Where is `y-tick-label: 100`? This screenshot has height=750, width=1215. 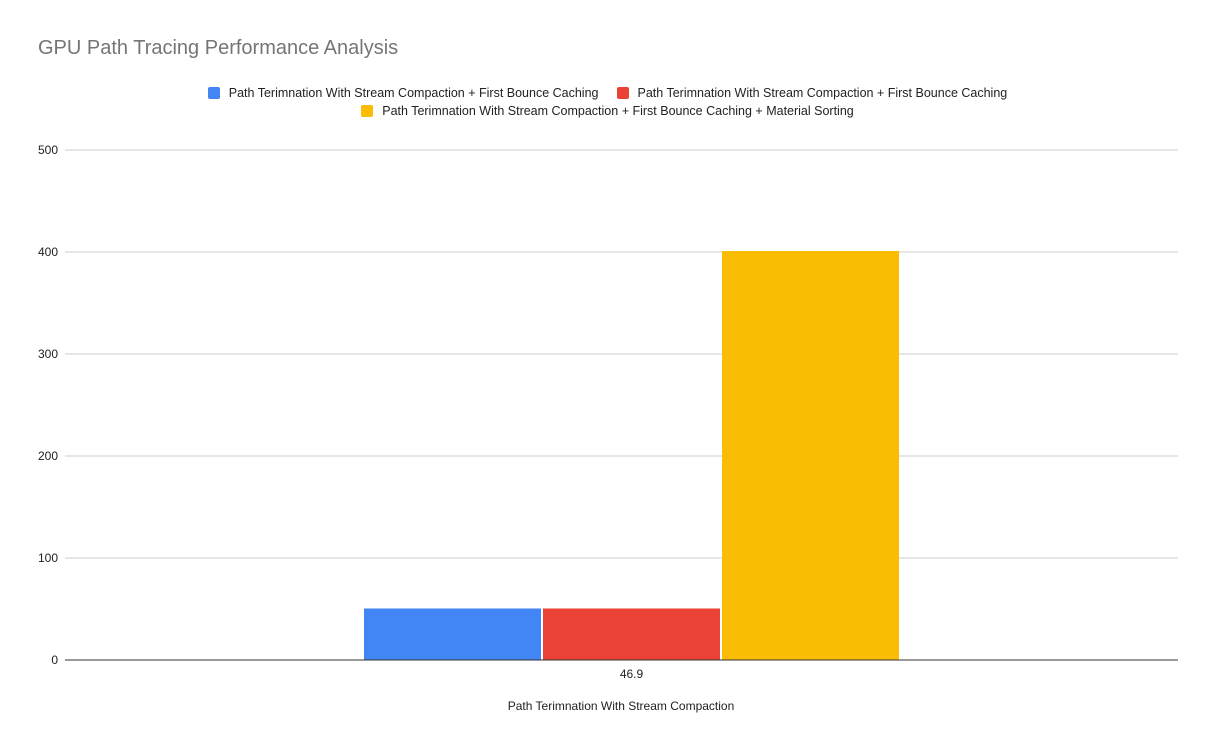
y-tick-label: 100 is located at coordinates (48, 558).